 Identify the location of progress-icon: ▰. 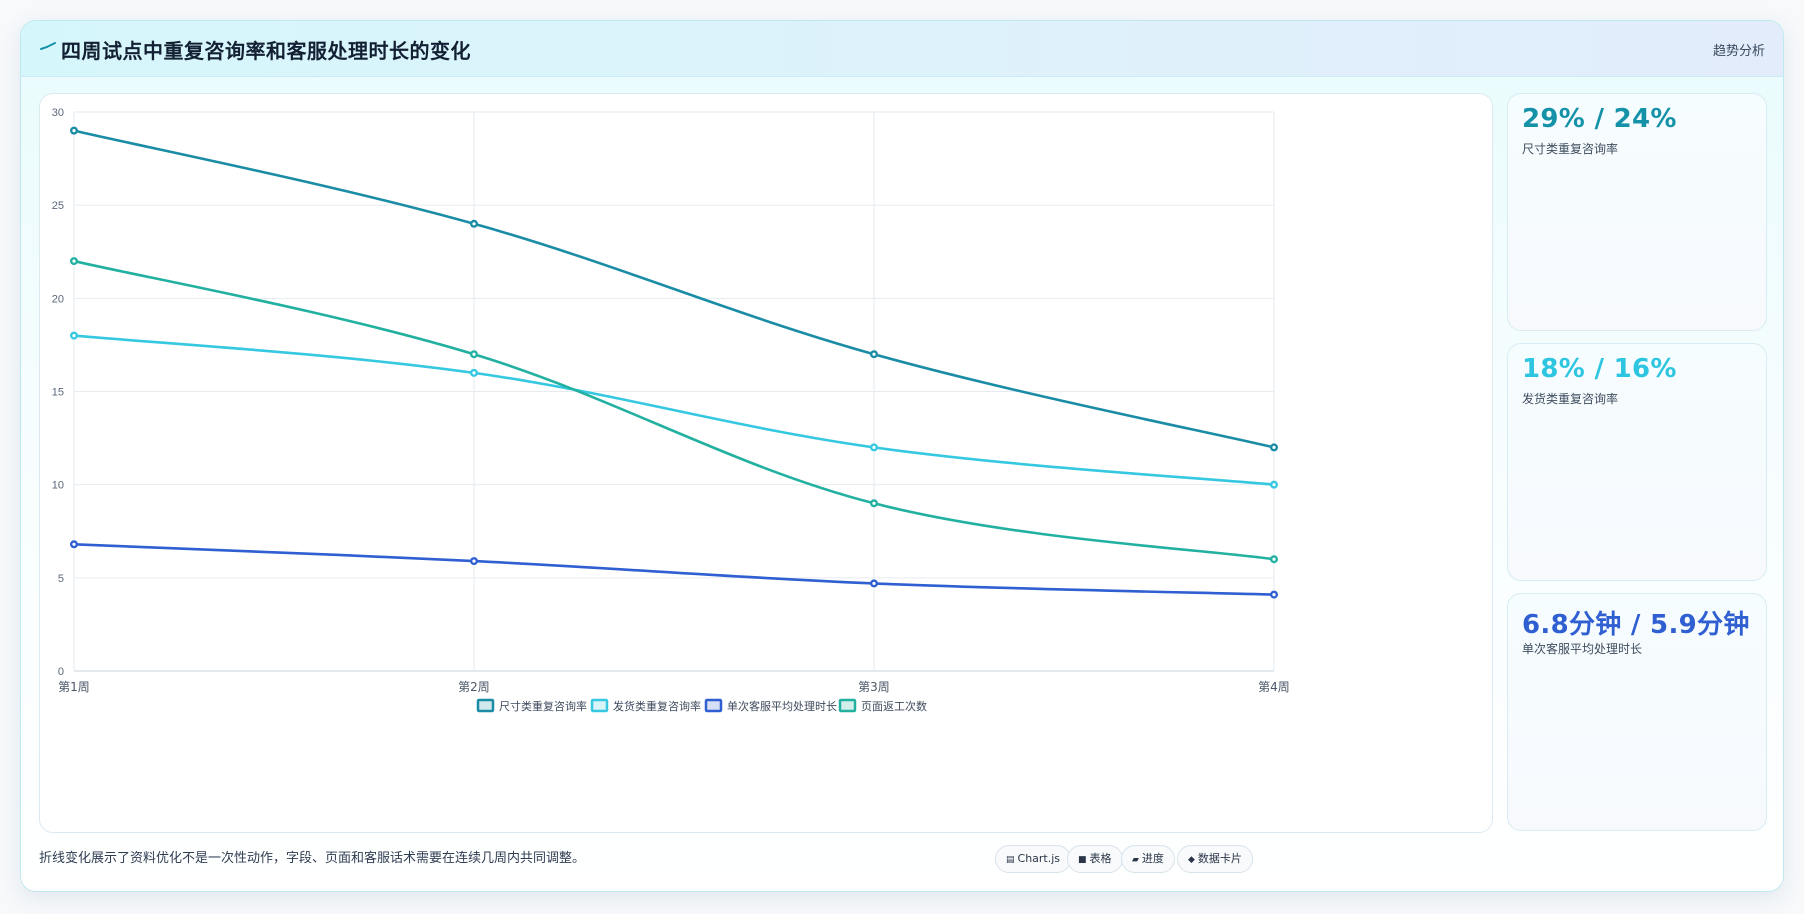
(1135, 860).